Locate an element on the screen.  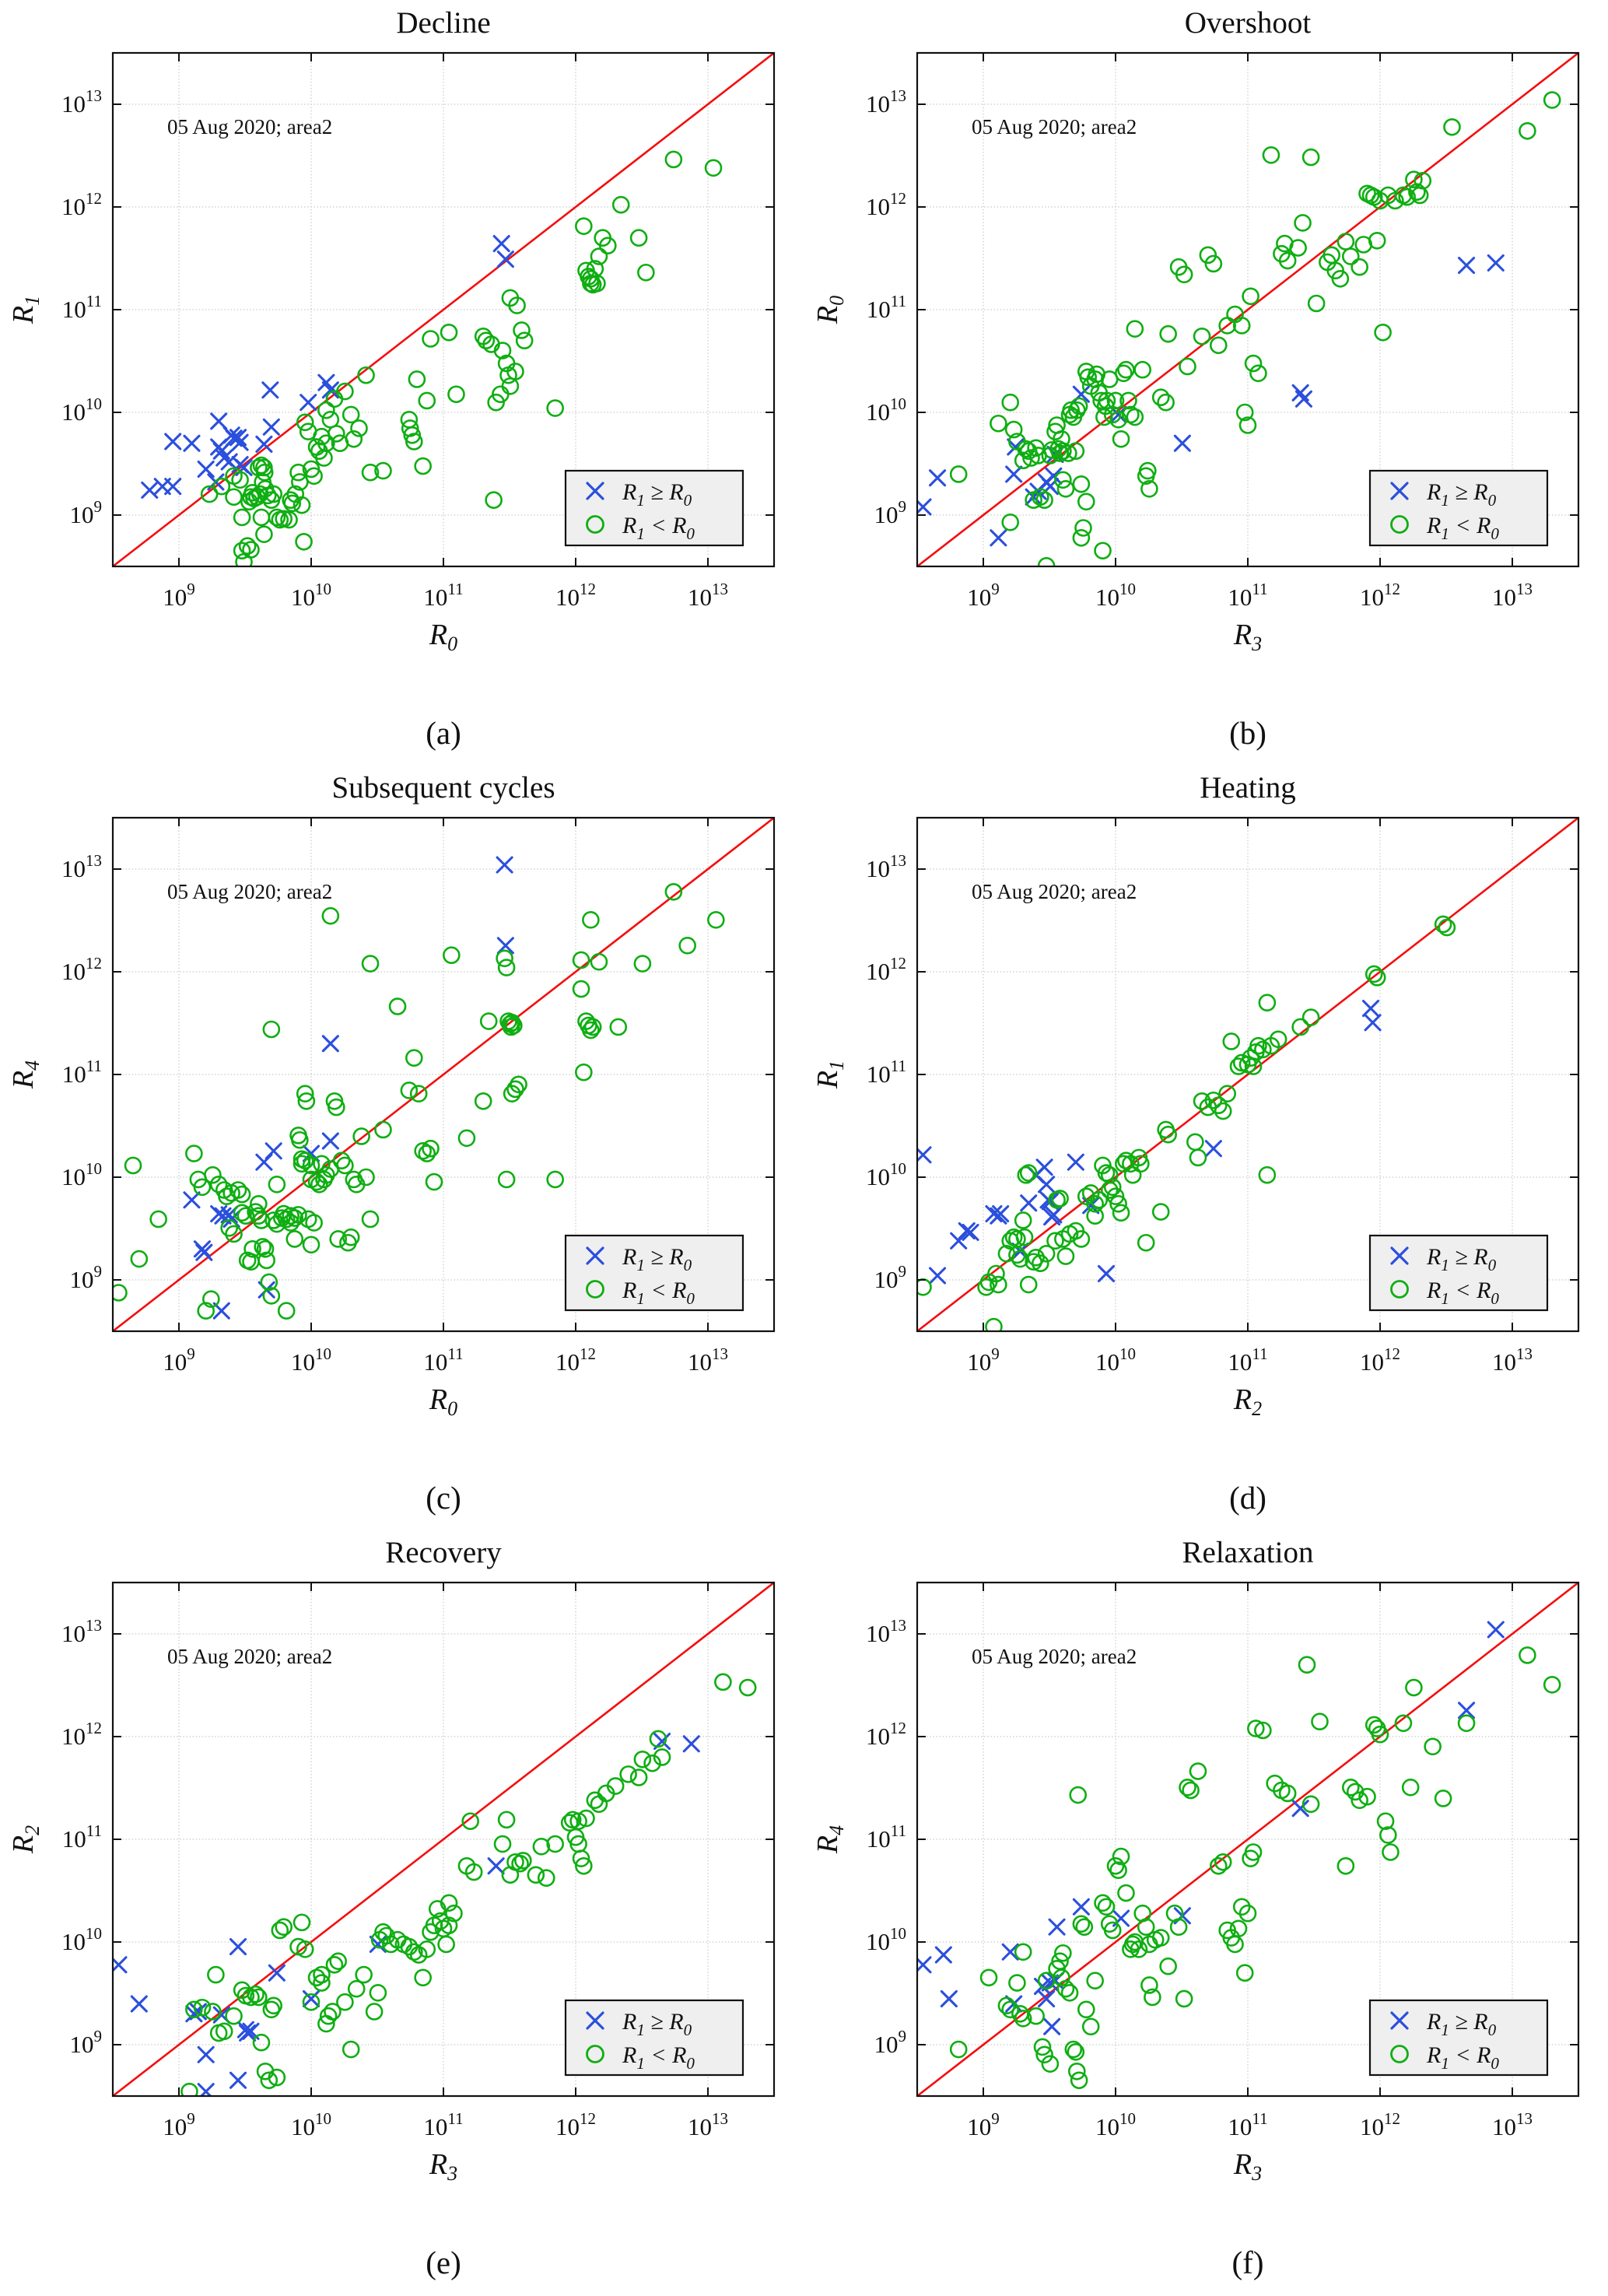
subplot-letter: (a) is located at coordinates (443, 733).